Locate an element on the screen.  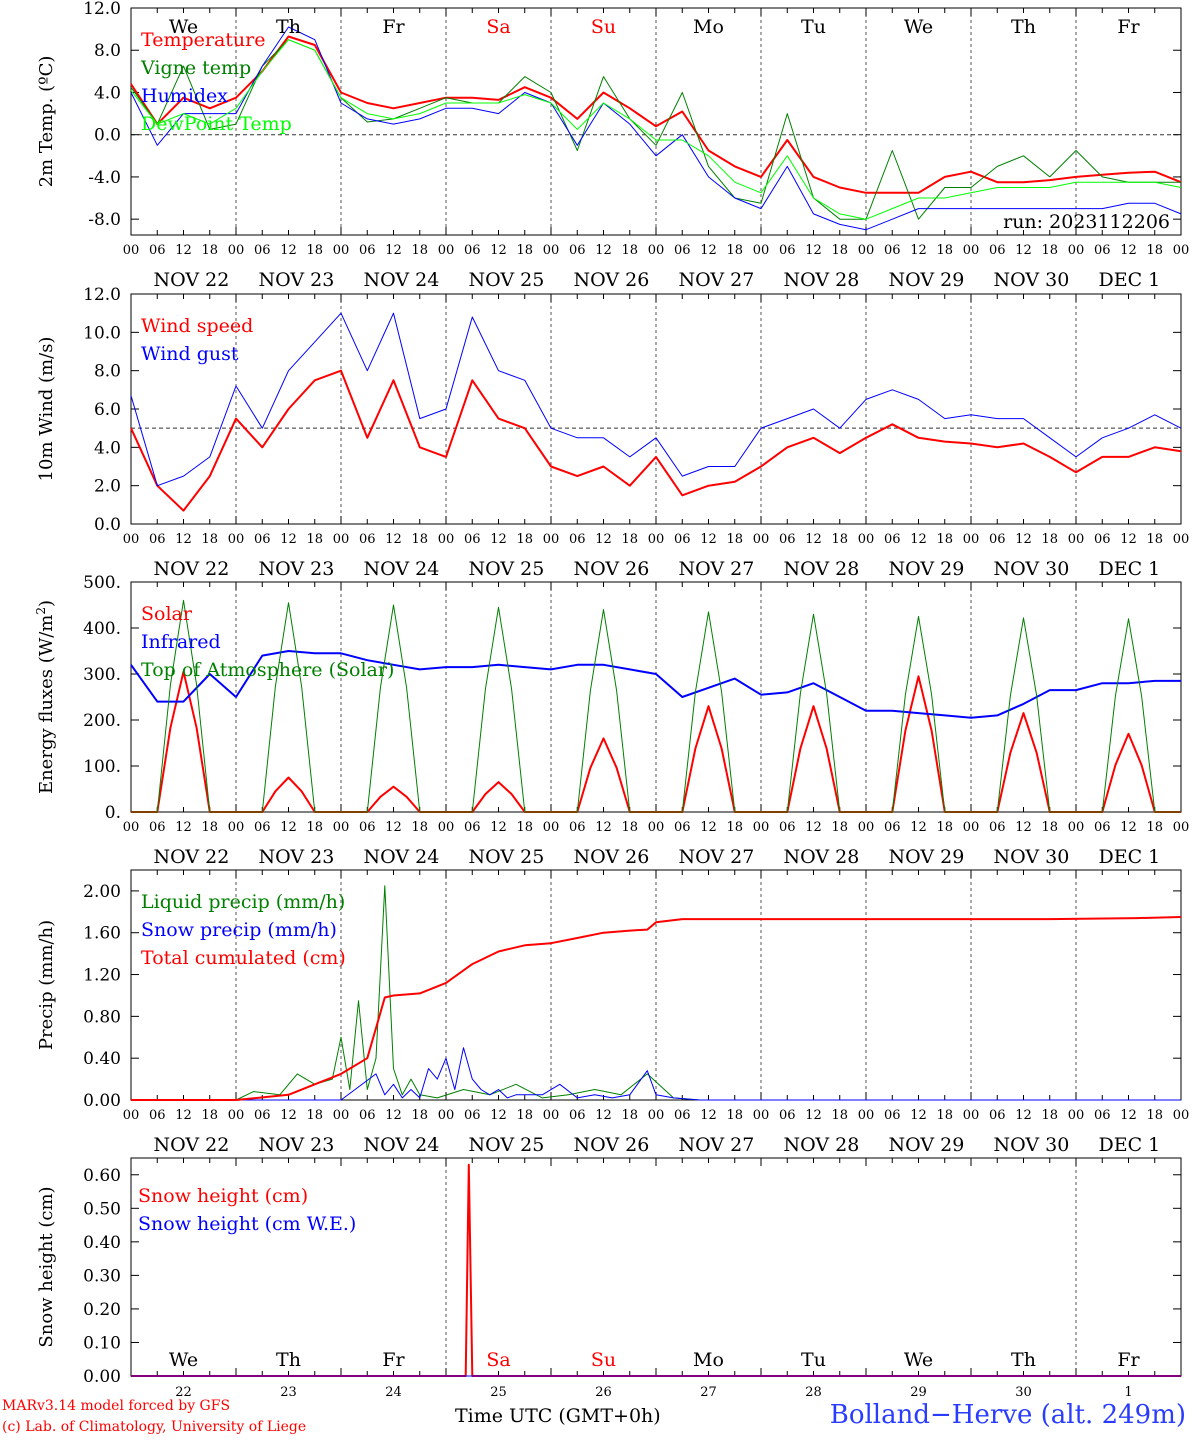
y-tick-label: 200. is located at coordinates (102, 721).